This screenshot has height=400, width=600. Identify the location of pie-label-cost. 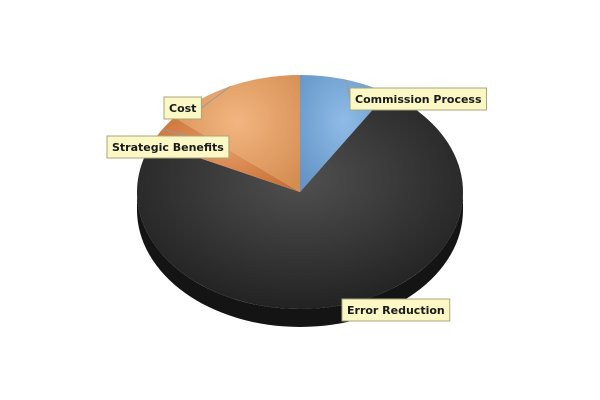
(182, 108).